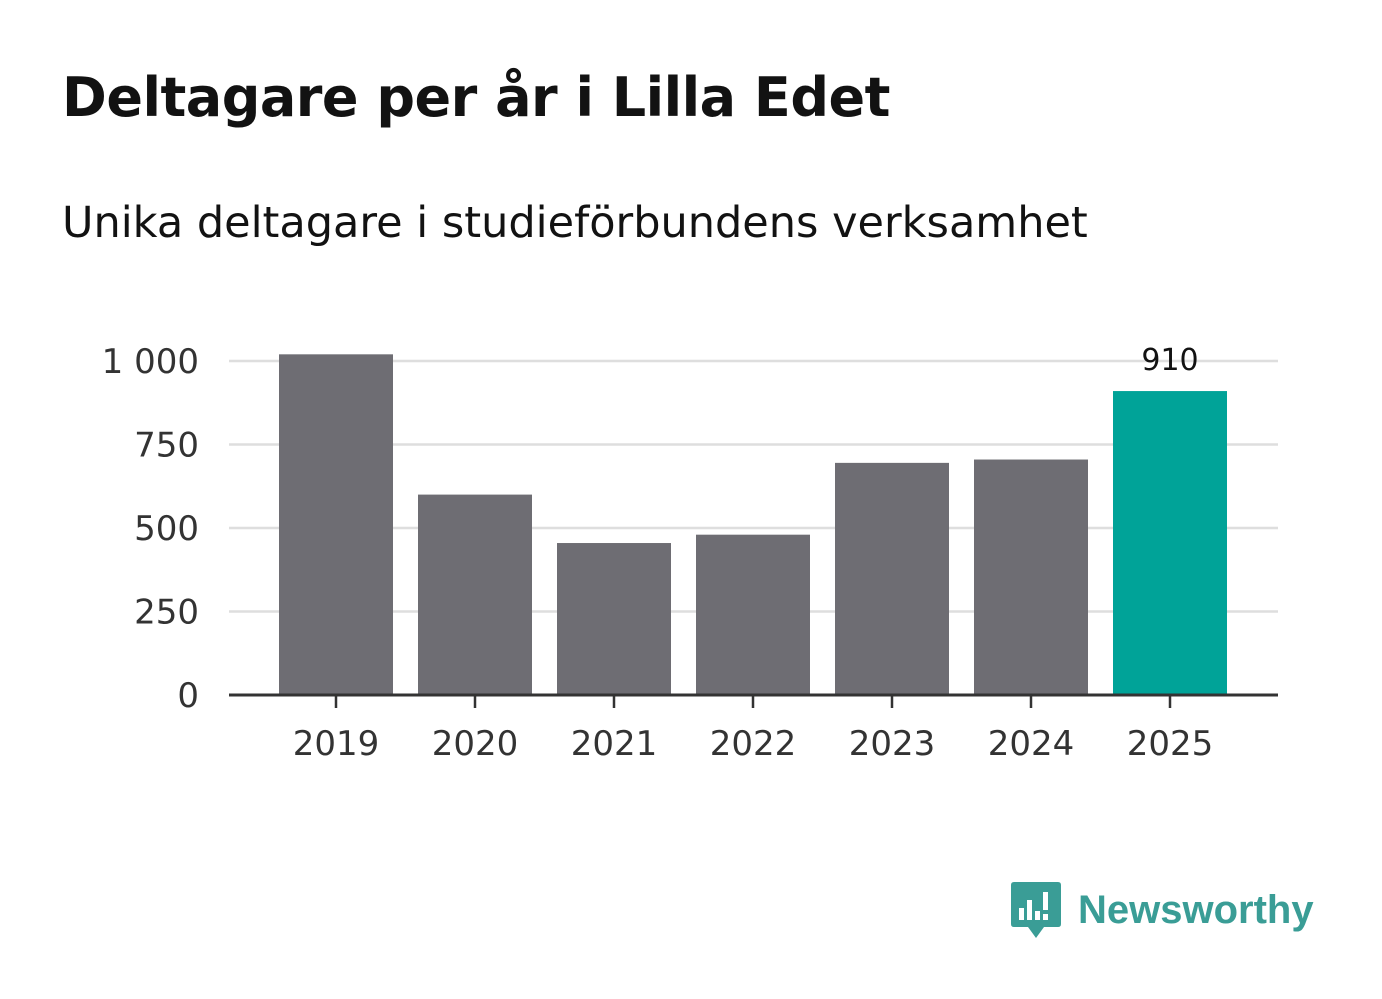 The width and height of the screenshot is (1382, 999). I want to click on brand-logo: Newsworthy, so click(1162, 910).